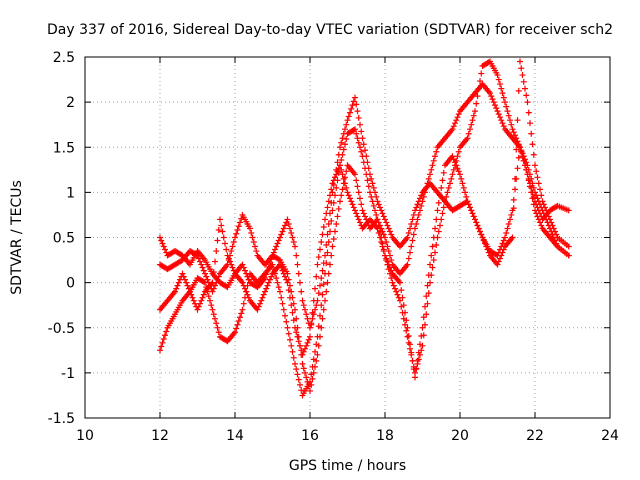 The width and height of the screenshot is (640, 480). I want to click on y-tick-label: 2.5, so click(64, 58).